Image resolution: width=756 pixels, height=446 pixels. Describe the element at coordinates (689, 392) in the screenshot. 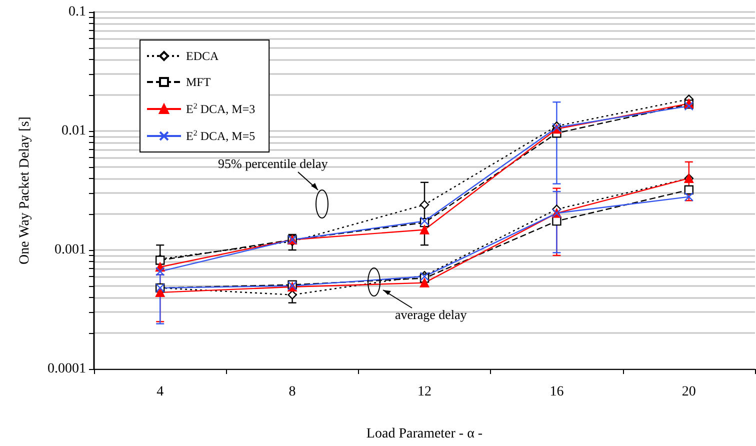

I see `x-tick-label: 20` at that location.